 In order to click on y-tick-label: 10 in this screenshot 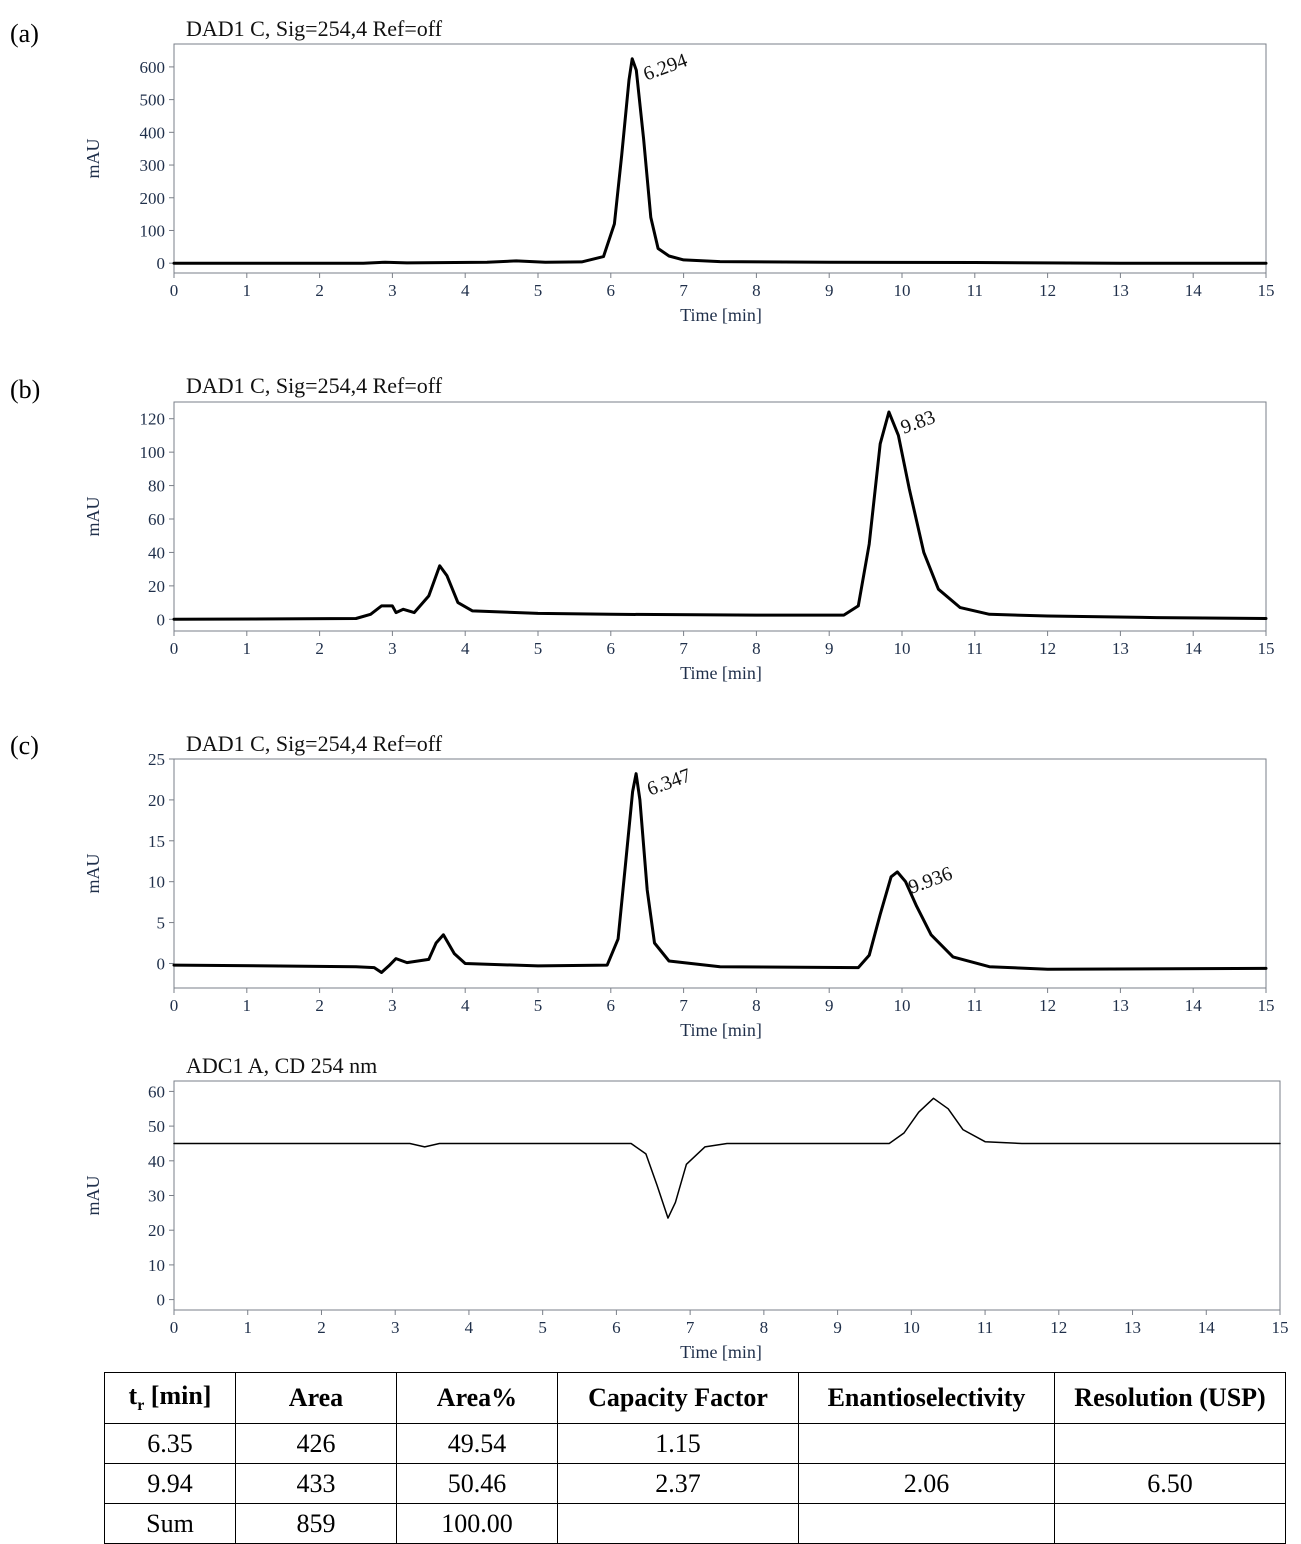, I will do `click(156, 882)`.